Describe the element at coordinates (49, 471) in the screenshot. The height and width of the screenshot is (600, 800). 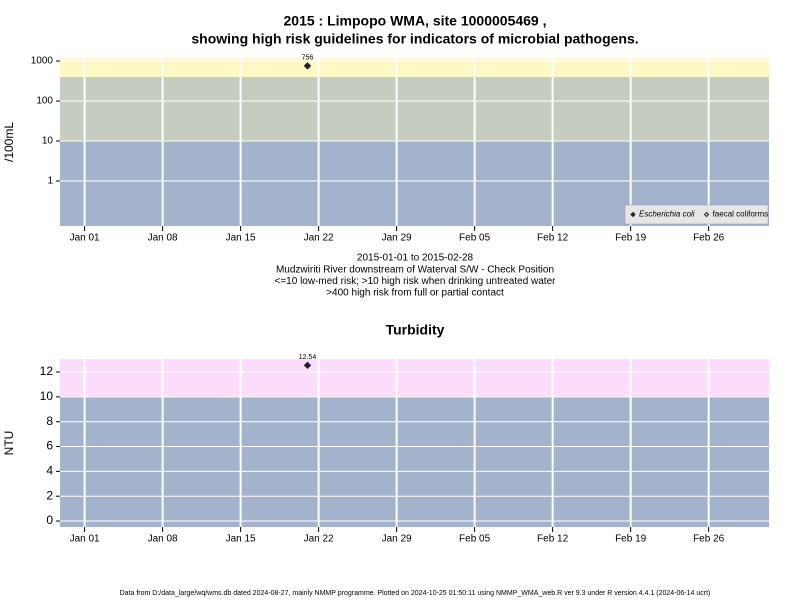
I see `y-tick-label: 4` at that location.